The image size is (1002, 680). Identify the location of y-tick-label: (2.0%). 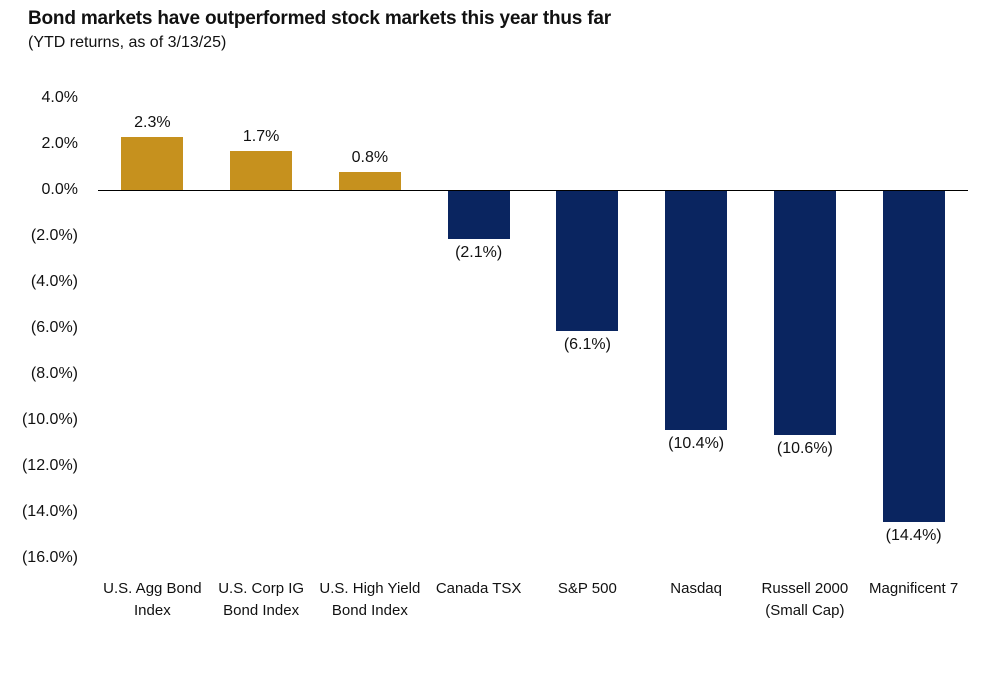
(54, 235).